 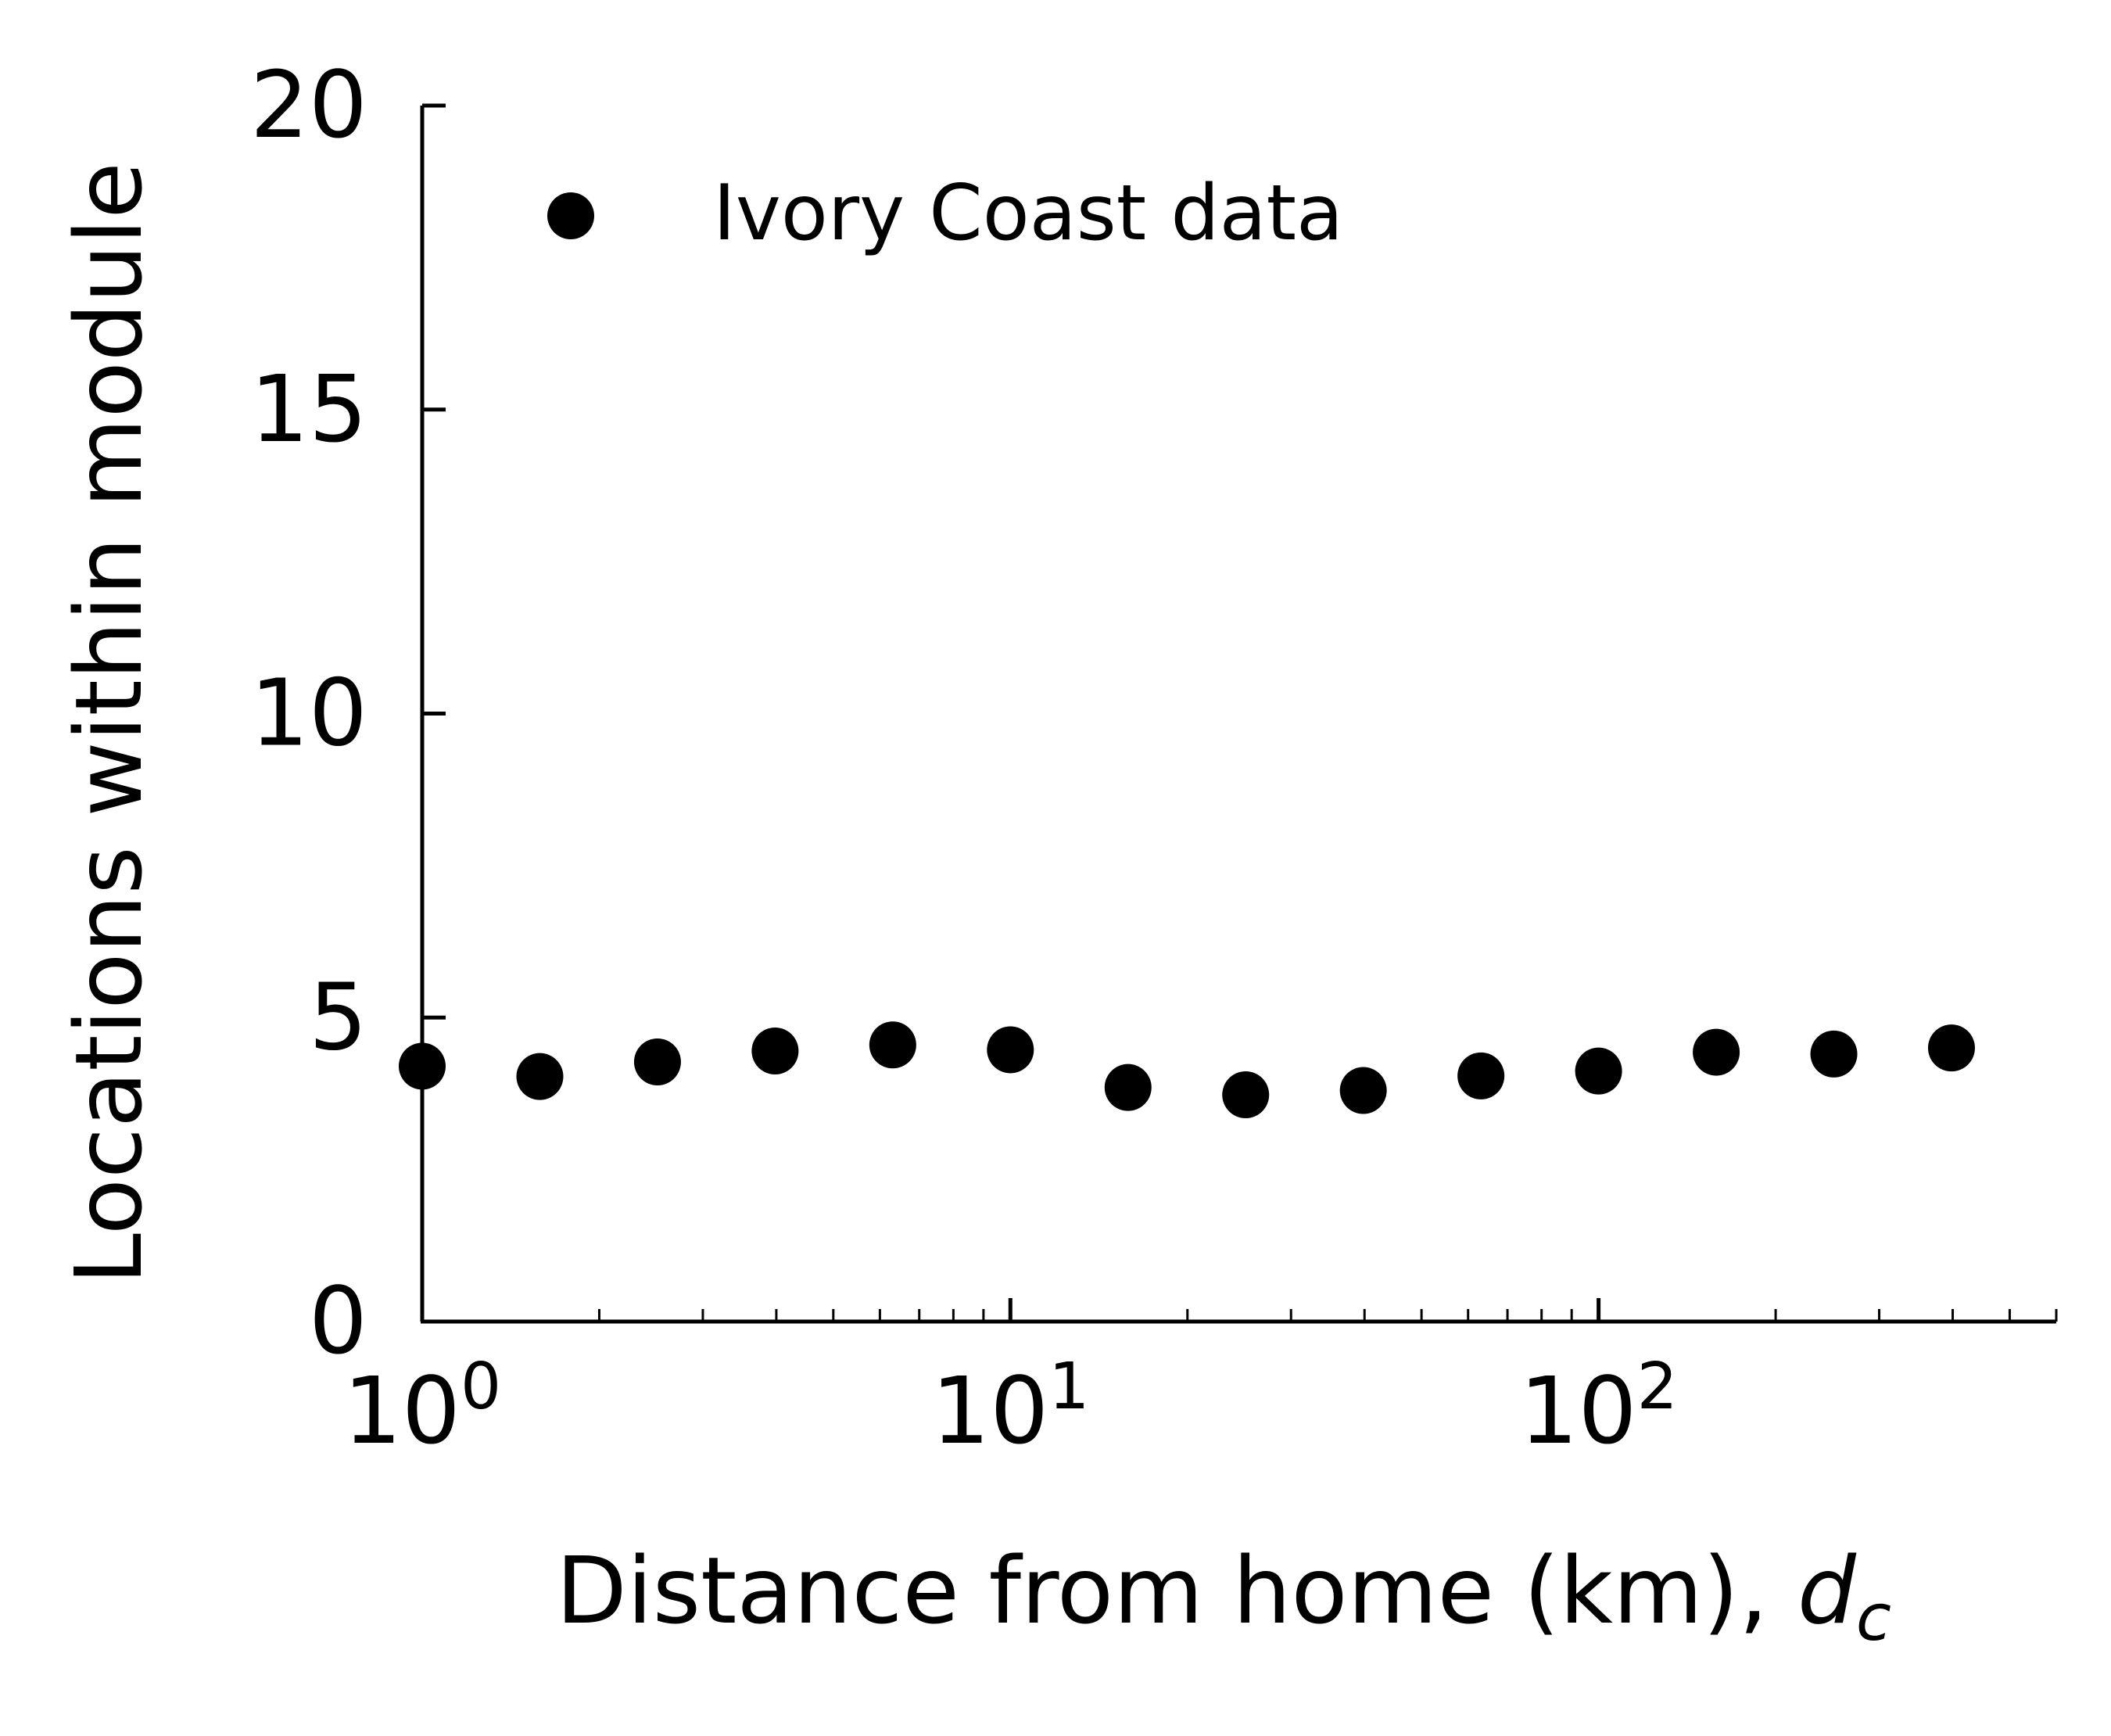 I want to click on y-axis-label: Locations within module, so click(x=109, y=723).